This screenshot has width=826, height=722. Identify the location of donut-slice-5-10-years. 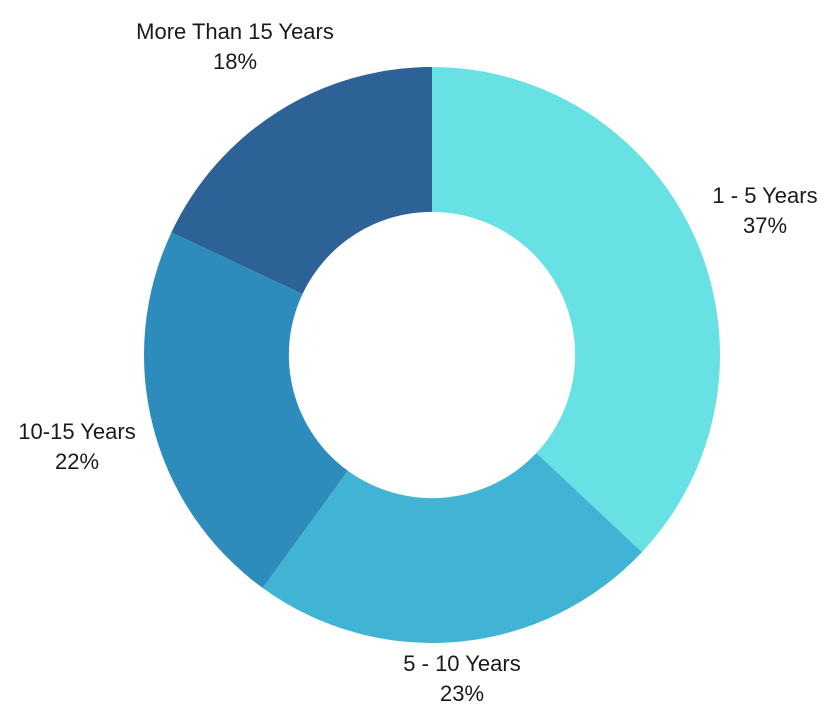
(452, 547).